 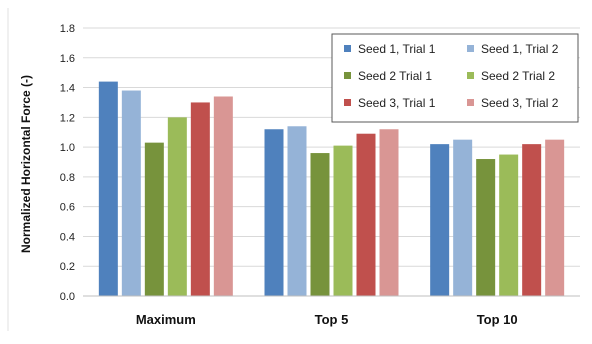 What do you see at coordinates (67, 59) in the screenshot?
I see `y-tick-label: 1.6` at bounding box center [67, 59].